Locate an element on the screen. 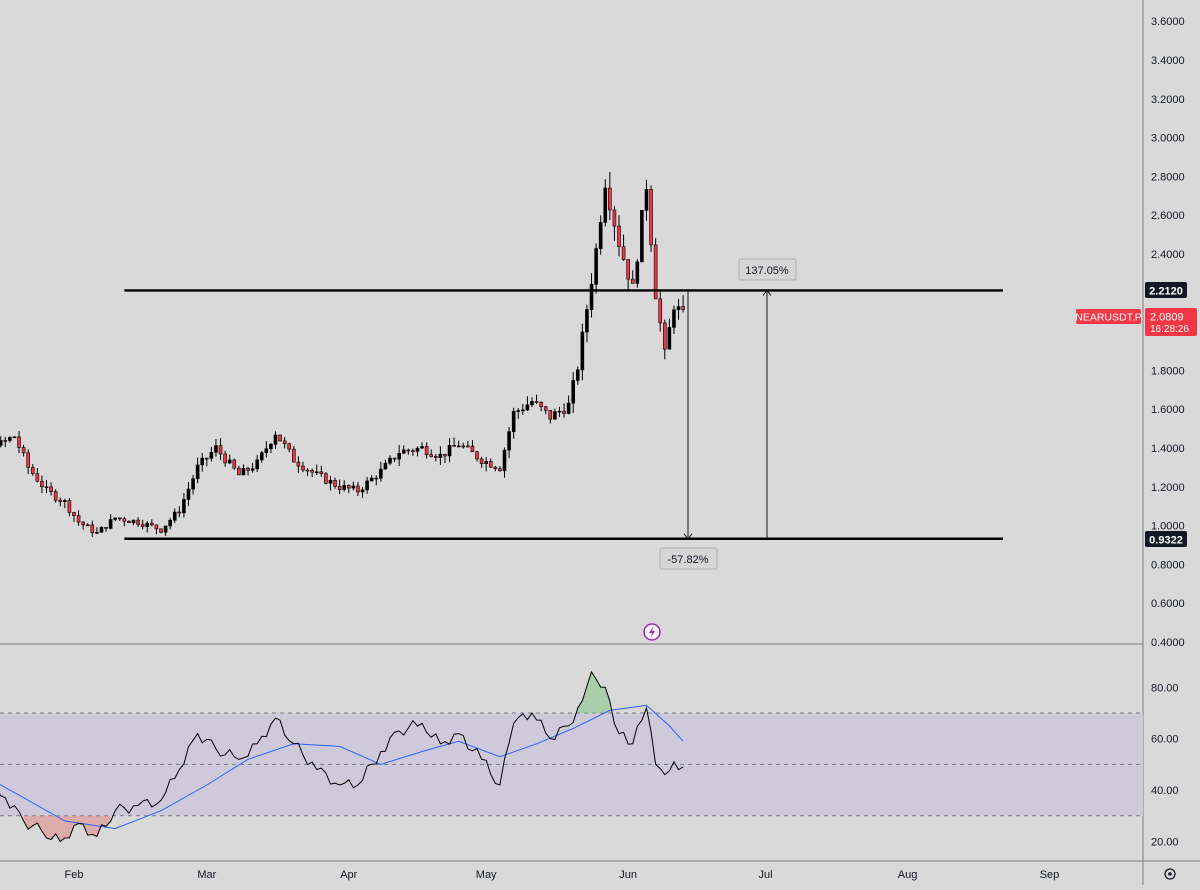  last-price-label: 2.0809 is located at coordinates (1167, 318).